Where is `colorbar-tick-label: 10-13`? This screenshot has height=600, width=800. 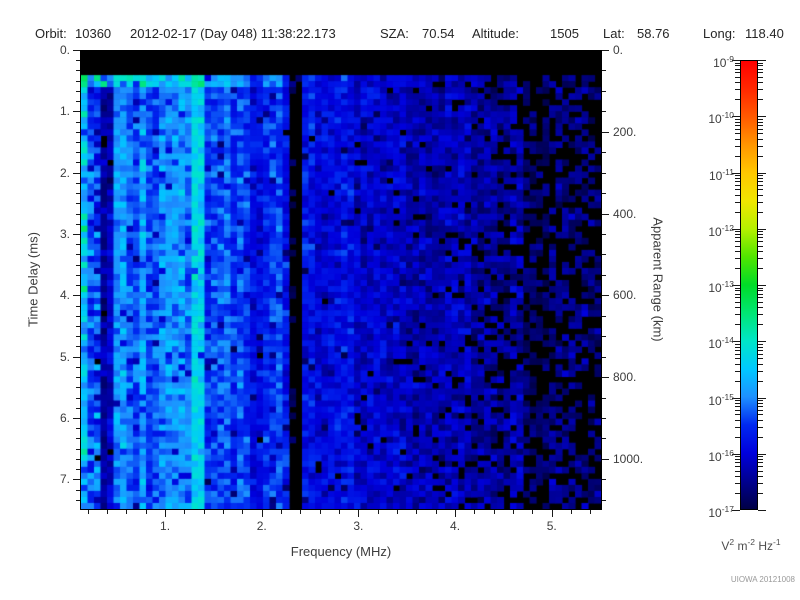 colorbar-tick-label: 10-13 is located at coordinates (721, 287).